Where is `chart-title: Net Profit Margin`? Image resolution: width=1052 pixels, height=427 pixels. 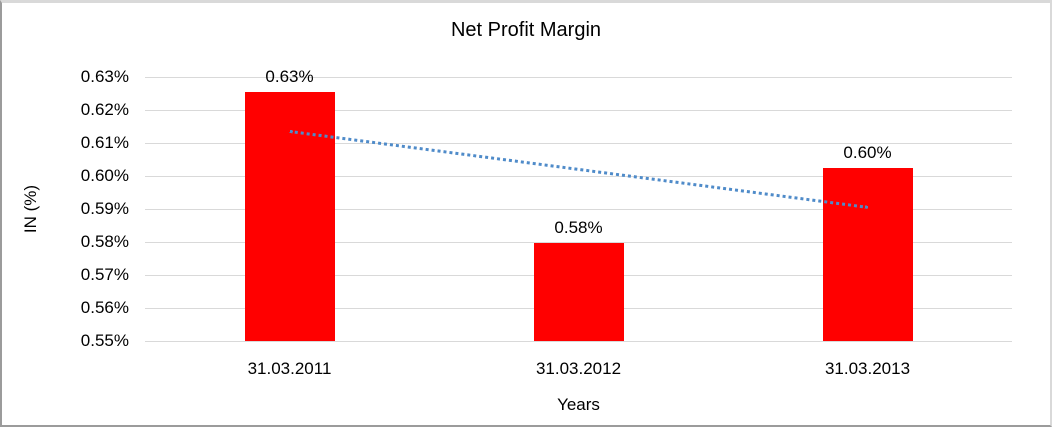
chart-title: Net Profit Margin is located at coordinates (526, 30).